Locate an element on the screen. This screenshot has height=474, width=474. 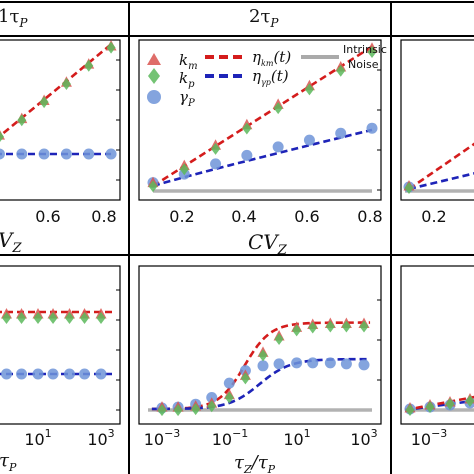
tick-top-left-1: 0.8 is located at coordinates (103, 216).